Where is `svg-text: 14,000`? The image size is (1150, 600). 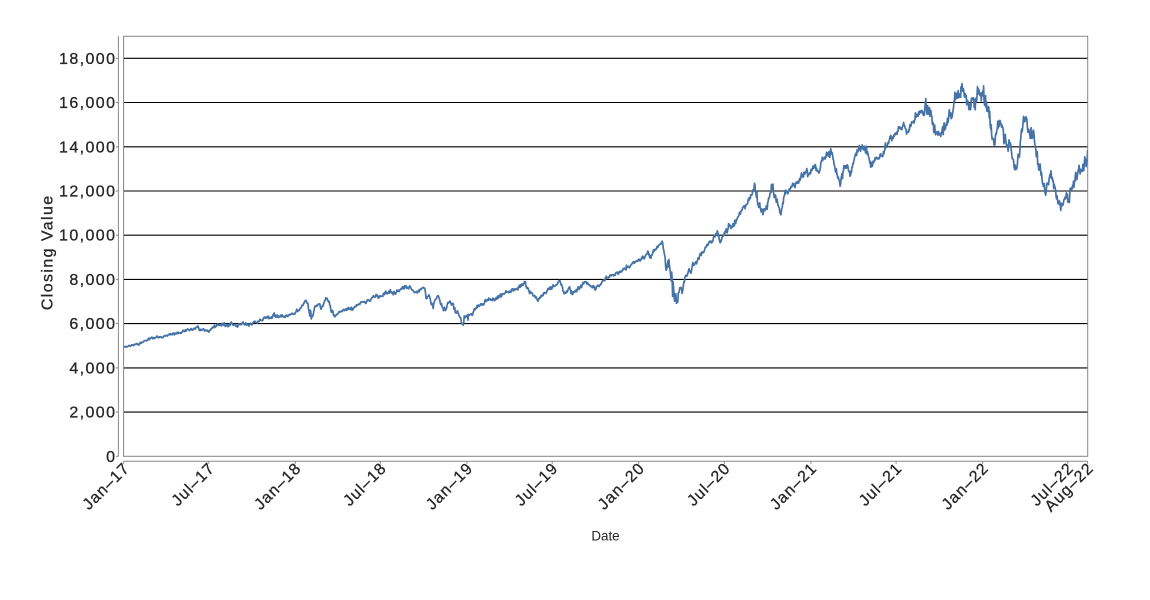
svg-text: 14,000 is located at coordinates (87, 147).